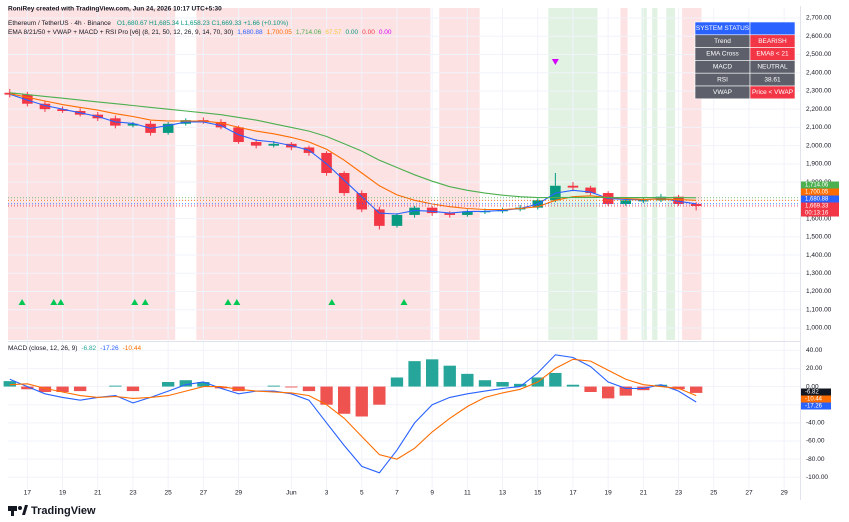 The width and height of the screenshot is (849, 522). What do you see at coordinates (772, 54) in the screenshot?
I see `table-value: EMA8 < 21` at bounding box center [772, 54].